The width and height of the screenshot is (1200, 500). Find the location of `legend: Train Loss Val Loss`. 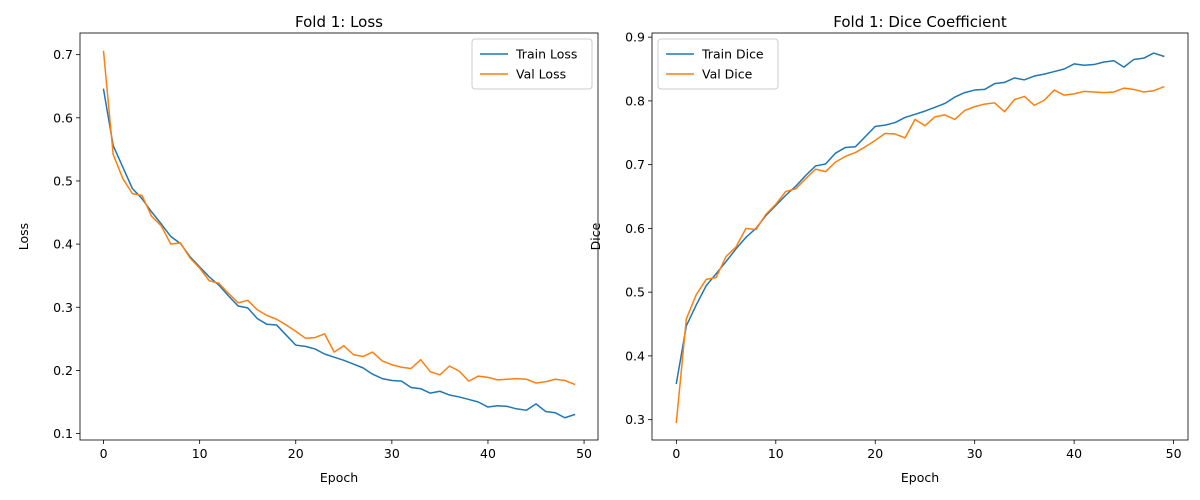

legend: Train Loss Val Loss is located at coordinates (532, 64).